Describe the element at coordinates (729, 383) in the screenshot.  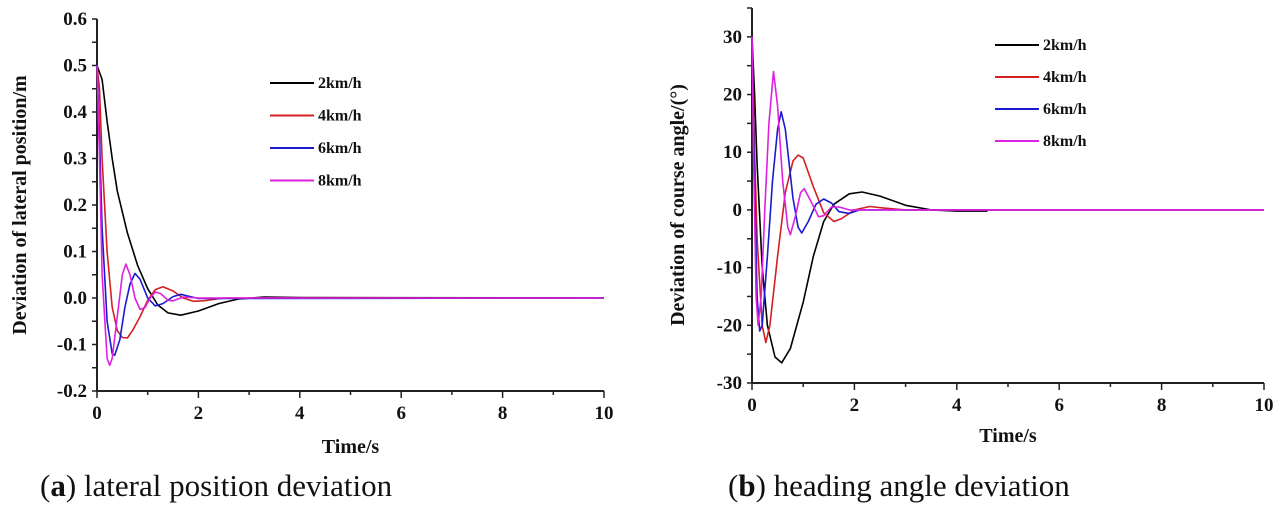
I see `y-tick-label: -30` at that location.